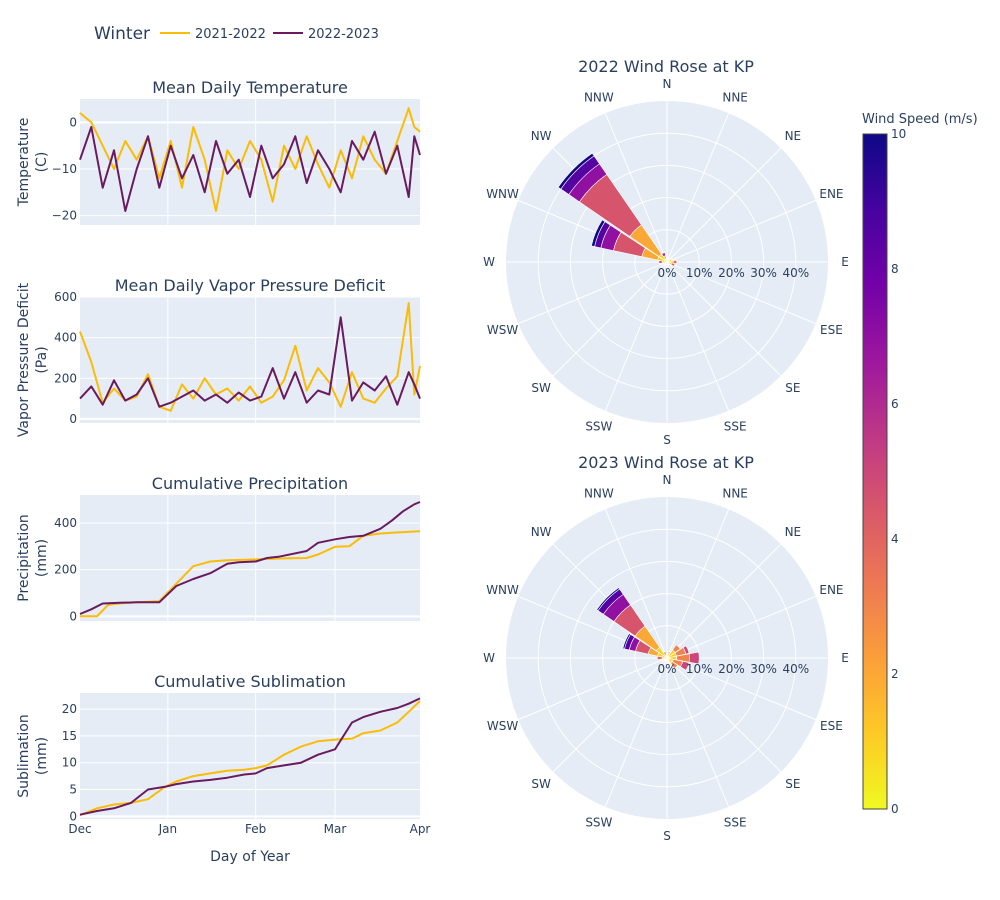 Image resolution: width=1000 pixels, height=900 pixels. What do you see at coordinates (122, 34) in the screenshot?
I see `legend-title: Winter` at bounding box center [122, 34].